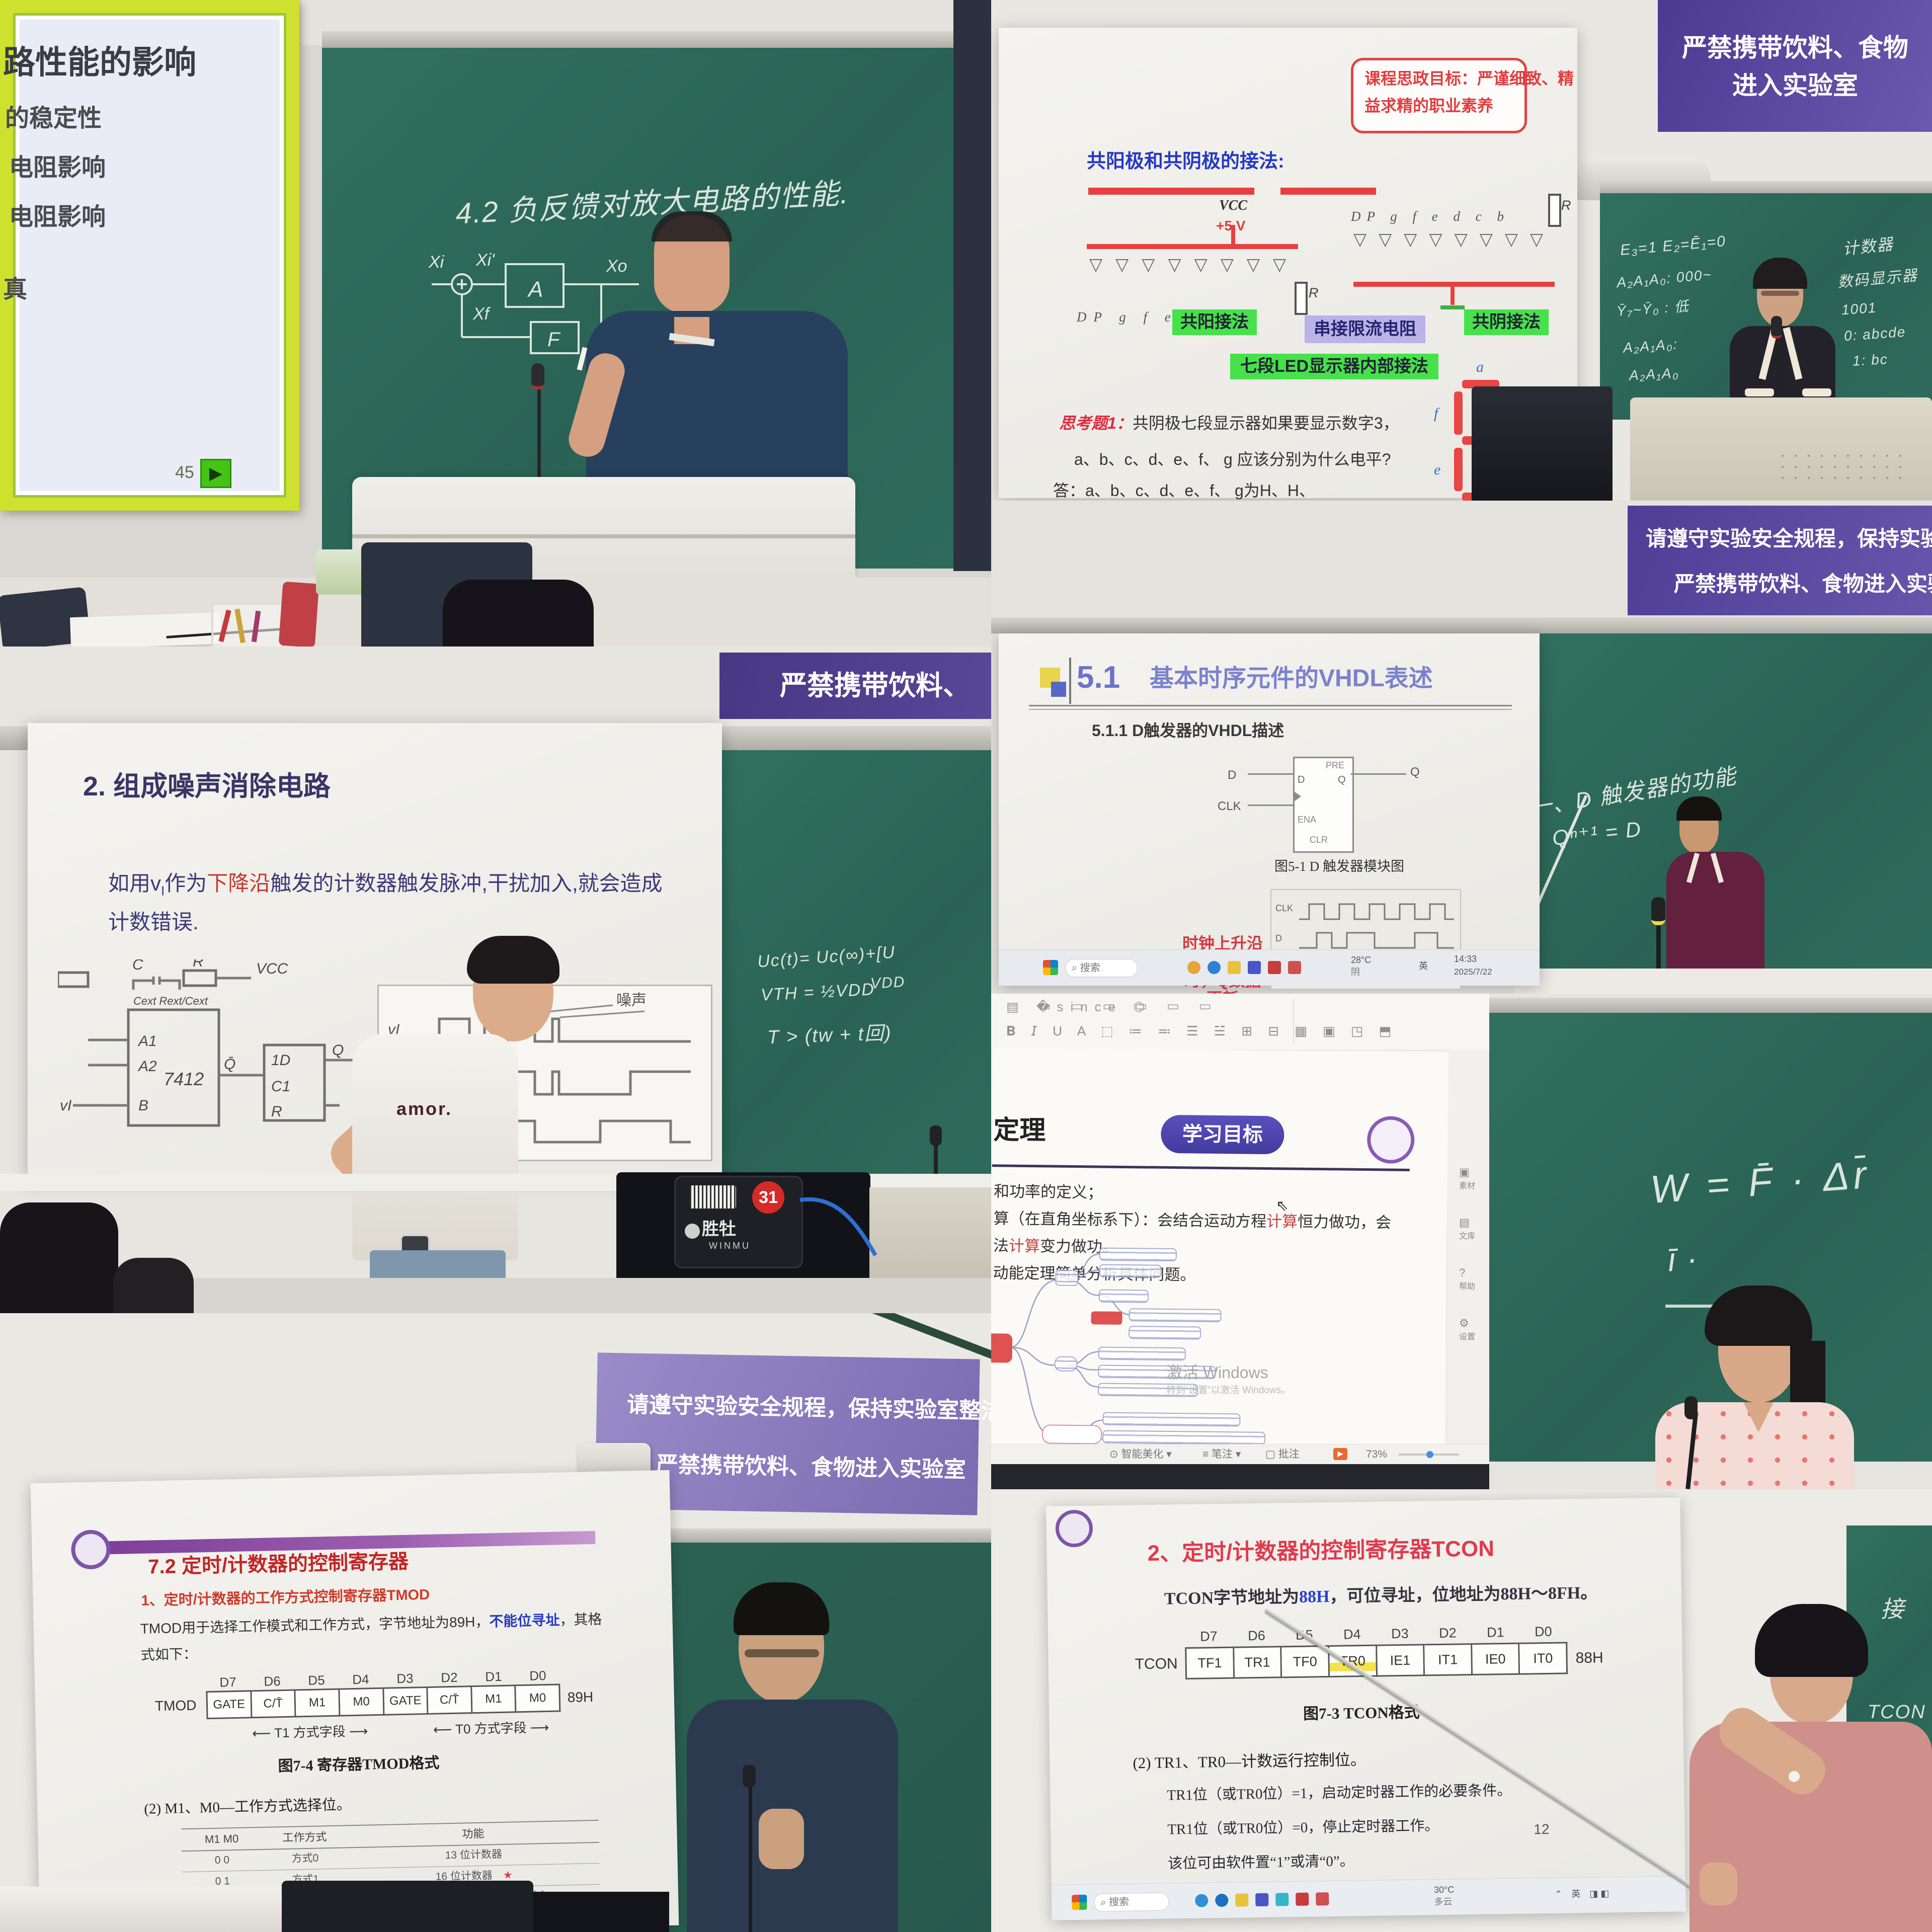 Image resolution: width=1932 pixels, height=1932 pixels. I want to click on v5-label: +5 V, so click(1231, 226).